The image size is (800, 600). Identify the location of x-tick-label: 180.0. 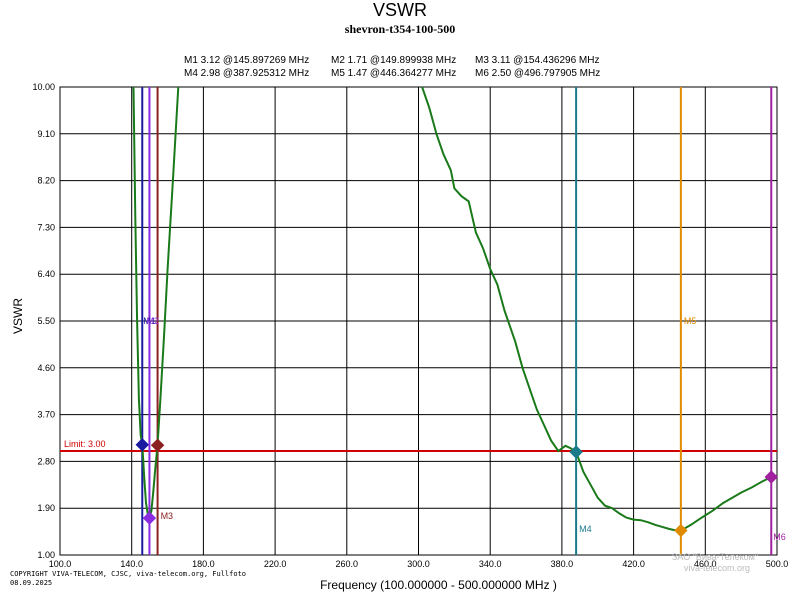
(203, 564).